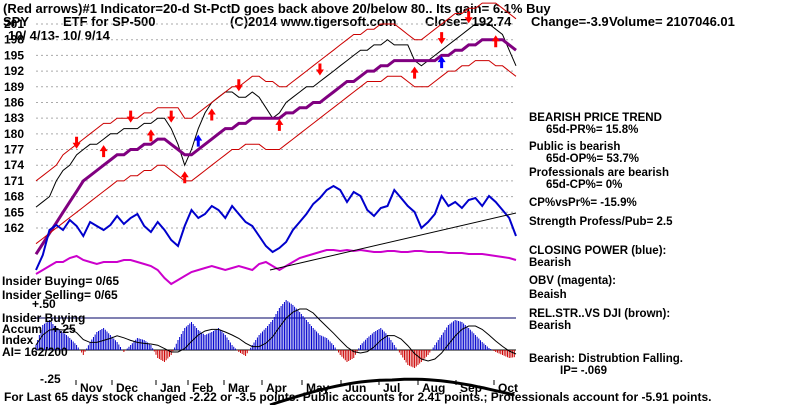 This screenshot has height=405, width=800. What do you see at coordinates (14, 197) in the screenshot?
I see `price-tick-label: 168` at bounding box center [14, 197].